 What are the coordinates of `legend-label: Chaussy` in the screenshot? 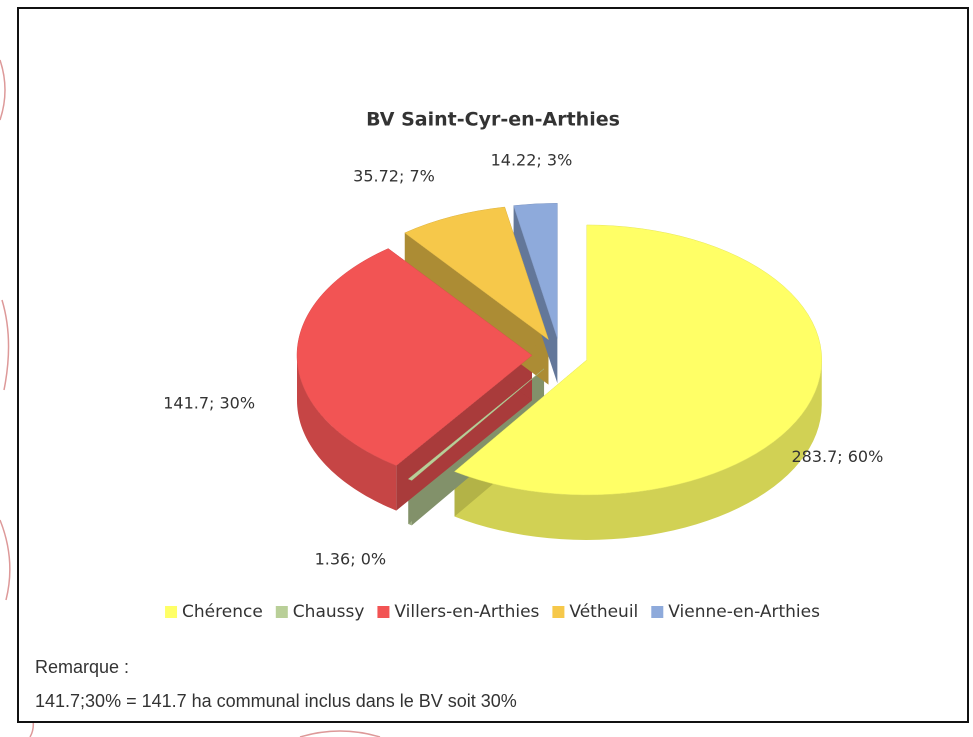 It's located at (329, 612).